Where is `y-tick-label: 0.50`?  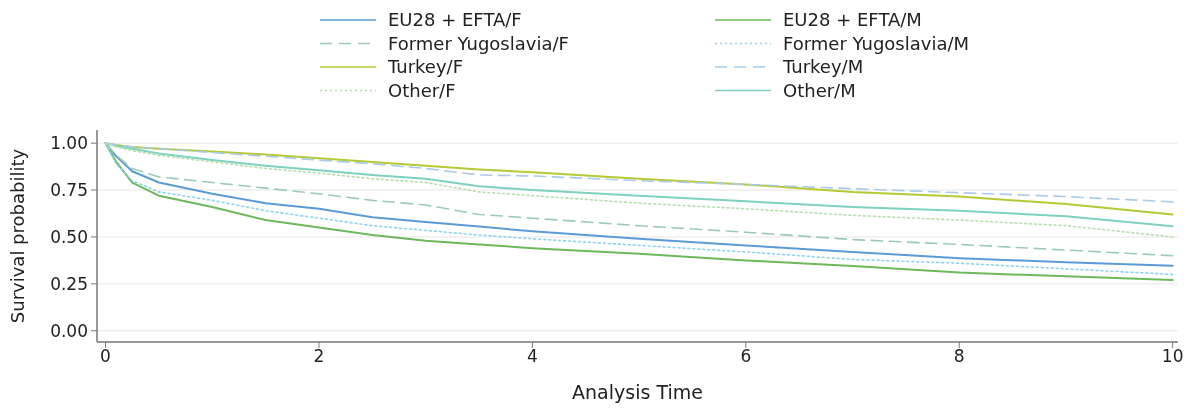
y-tick-label: 0.50 is located at coordinates (69, 236).